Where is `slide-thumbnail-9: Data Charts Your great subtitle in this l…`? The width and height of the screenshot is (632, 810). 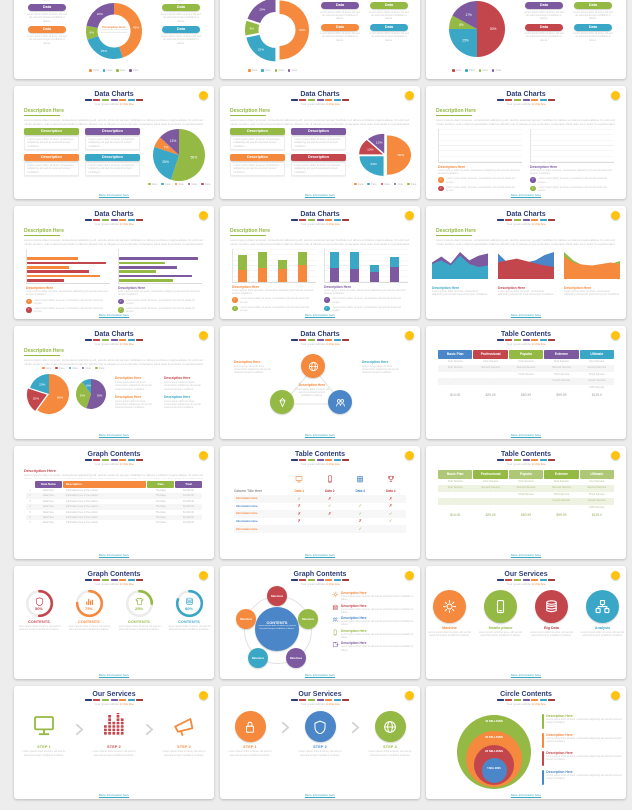 slide-thumbnail-9: Data Charts Your great subtitle in this l… is located at coordinates (526, 262).